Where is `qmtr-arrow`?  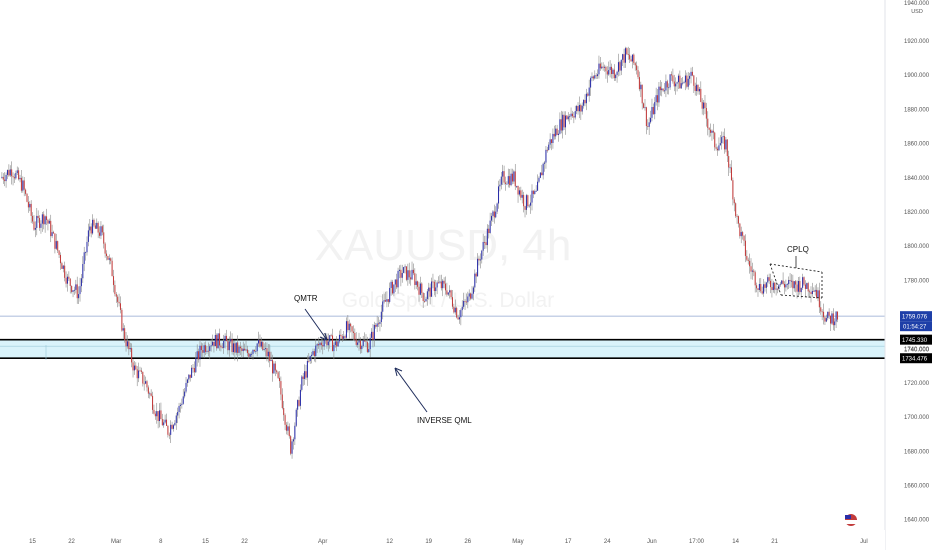
qmtr-arrow is located at coordinates (316, 324).